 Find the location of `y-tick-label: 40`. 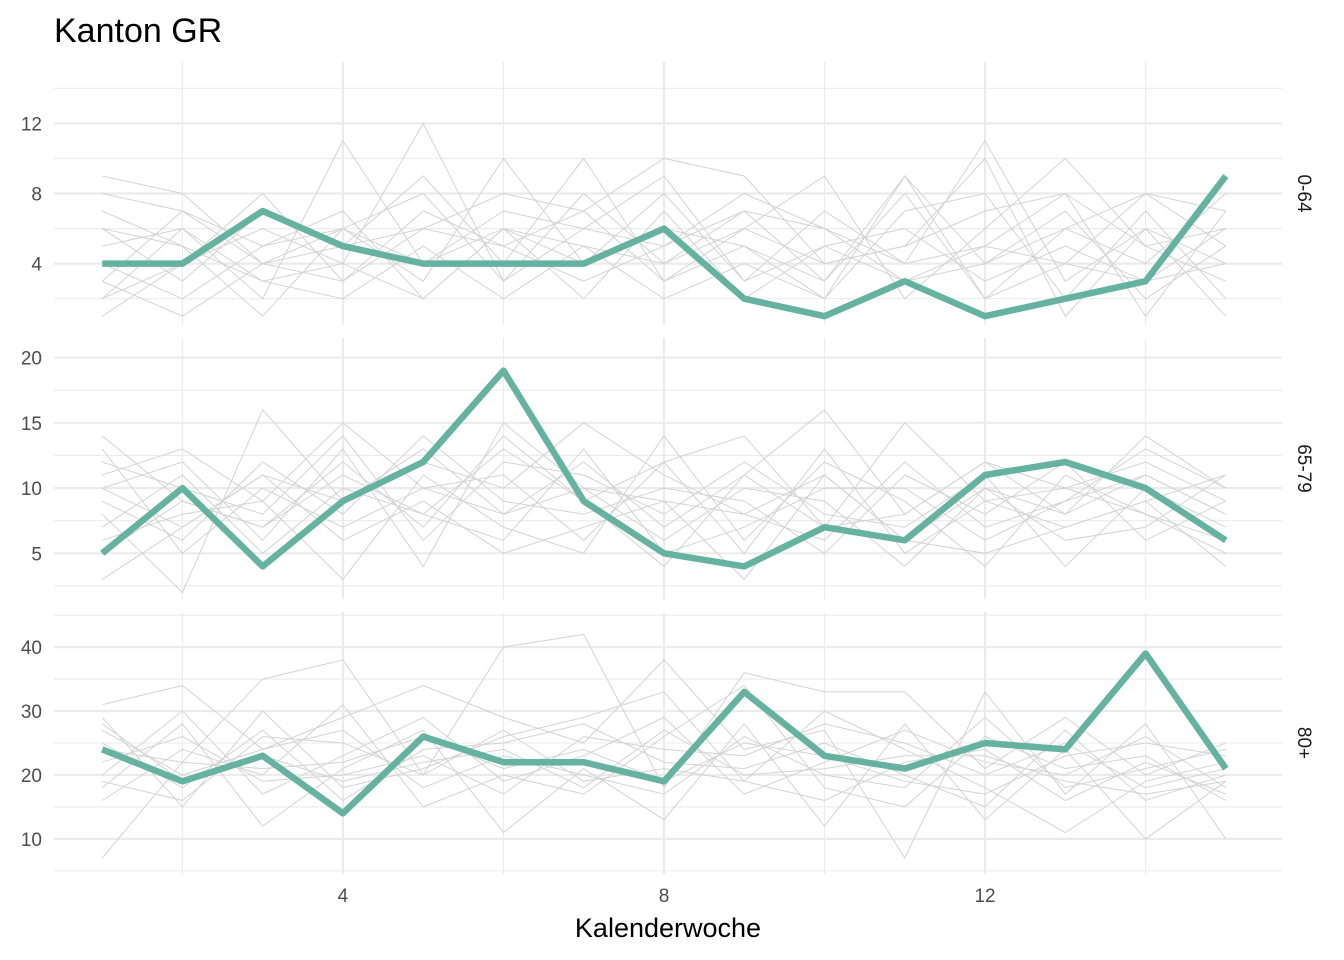

y-tick-label: 40 is located at coordinates (31, 648).